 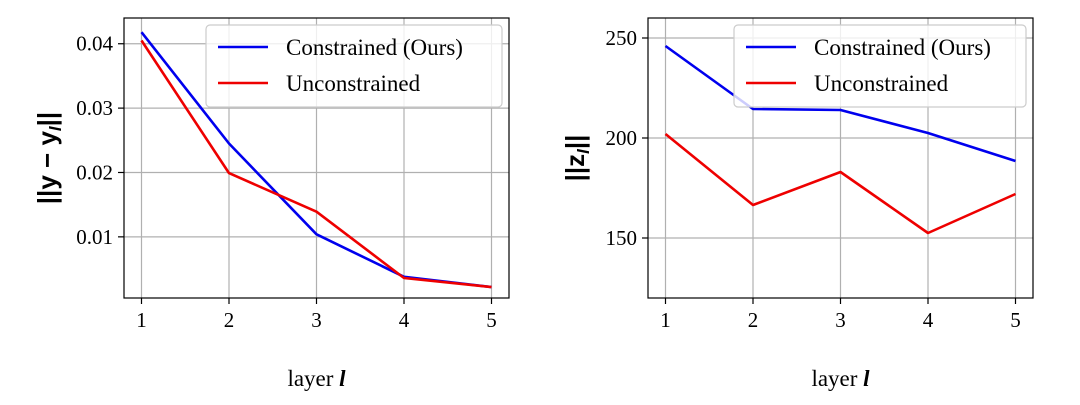 I want to click on right-x-axis-label: layer l, so click(x=840, y=378).